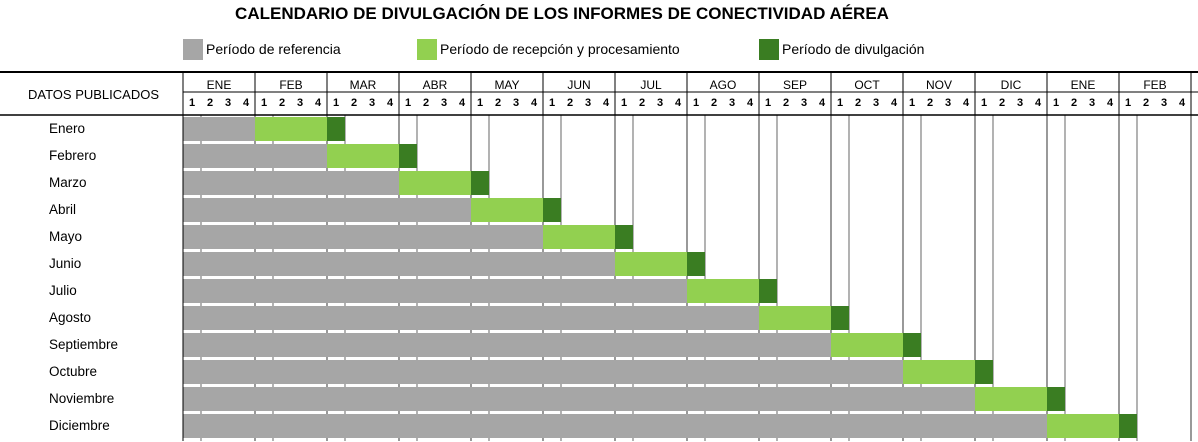 The image size is (1198, 442). Describe the element at coordinates (93, 94) in the screenshot. I see `row-header: DATOS PUBLICADOS` at that location.